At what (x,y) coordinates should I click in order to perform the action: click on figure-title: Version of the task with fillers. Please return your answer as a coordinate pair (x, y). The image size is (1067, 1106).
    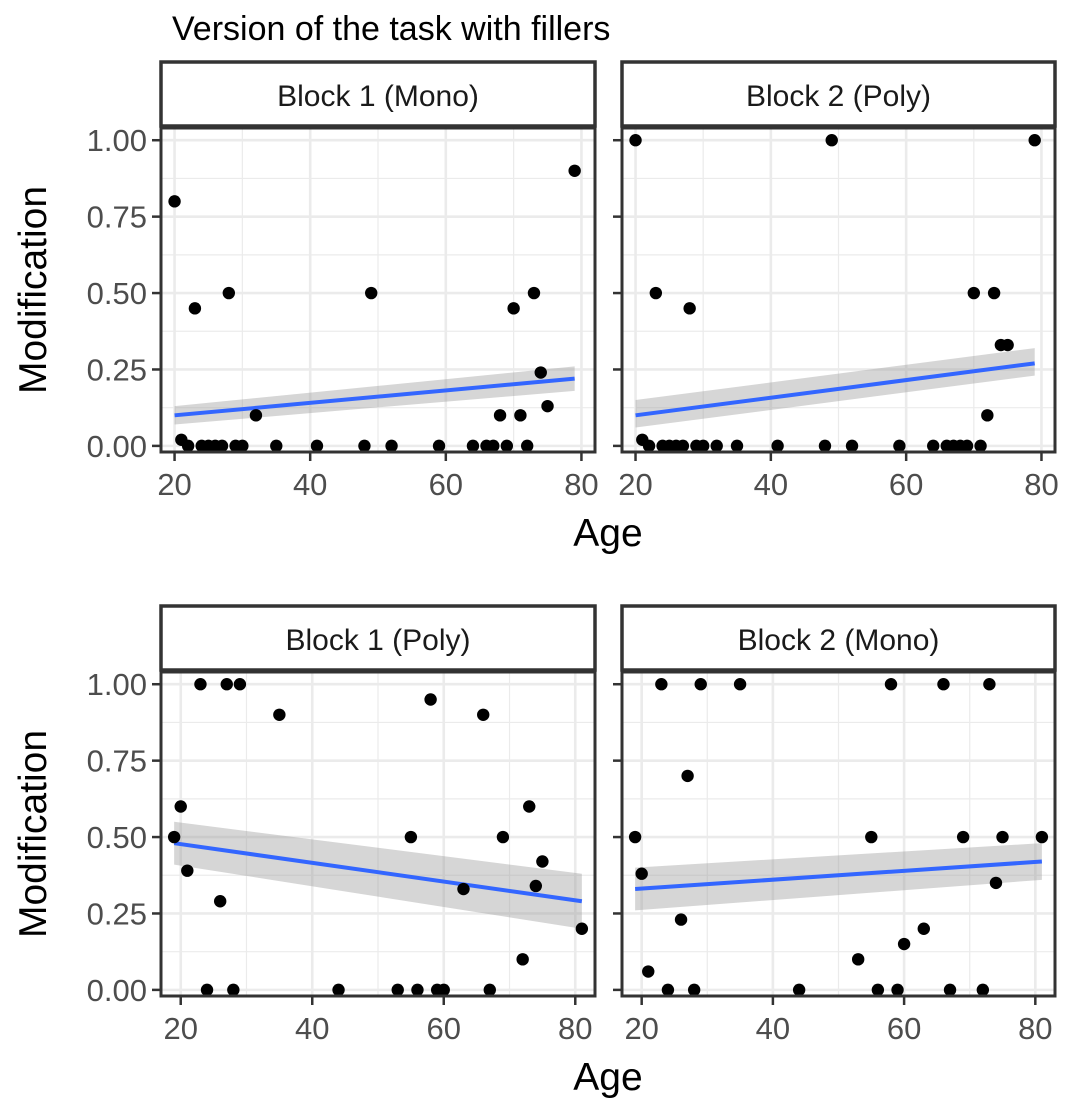
    Looking at the image, I should click on (391, 29).